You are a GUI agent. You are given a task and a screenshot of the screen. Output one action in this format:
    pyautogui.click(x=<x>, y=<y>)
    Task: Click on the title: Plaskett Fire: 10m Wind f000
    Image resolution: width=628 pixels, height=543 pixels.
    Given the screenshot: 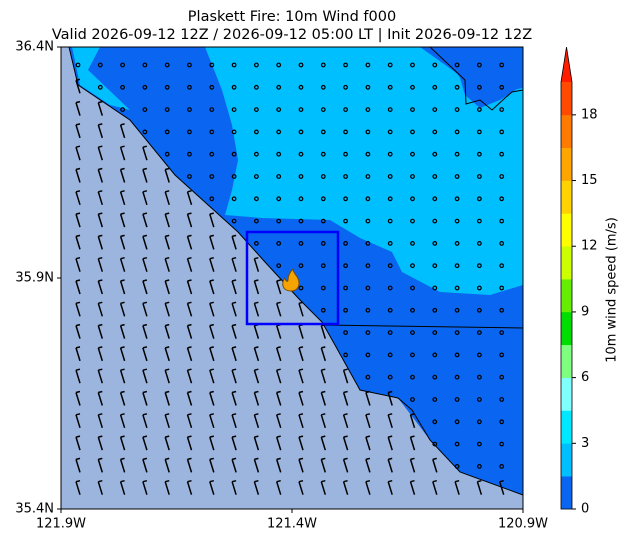 What is the action you would take?
    pyautogui.click(x=292, y=17)
    